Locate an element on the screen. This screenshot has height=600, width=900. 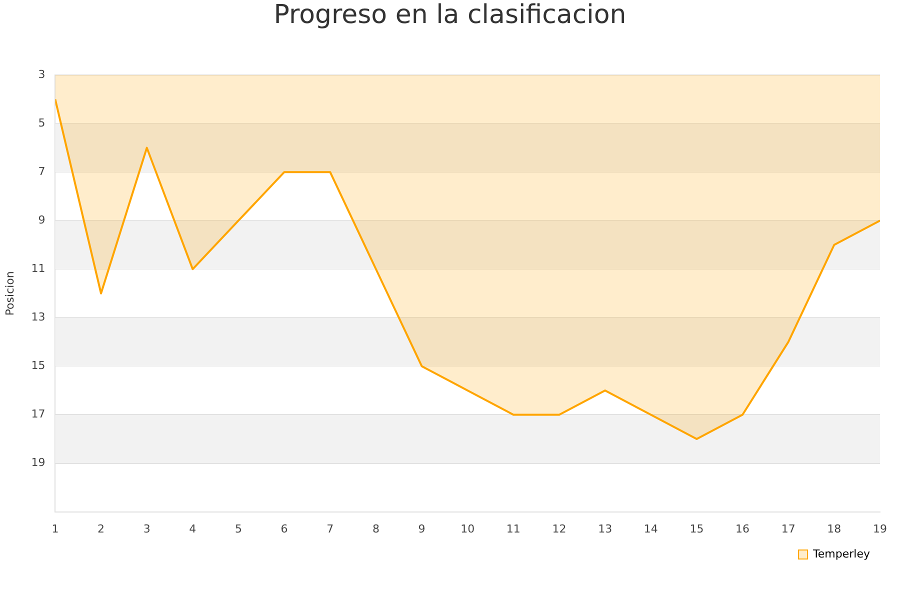
x-tick-label: 9 is located at coordinates (422, 529).